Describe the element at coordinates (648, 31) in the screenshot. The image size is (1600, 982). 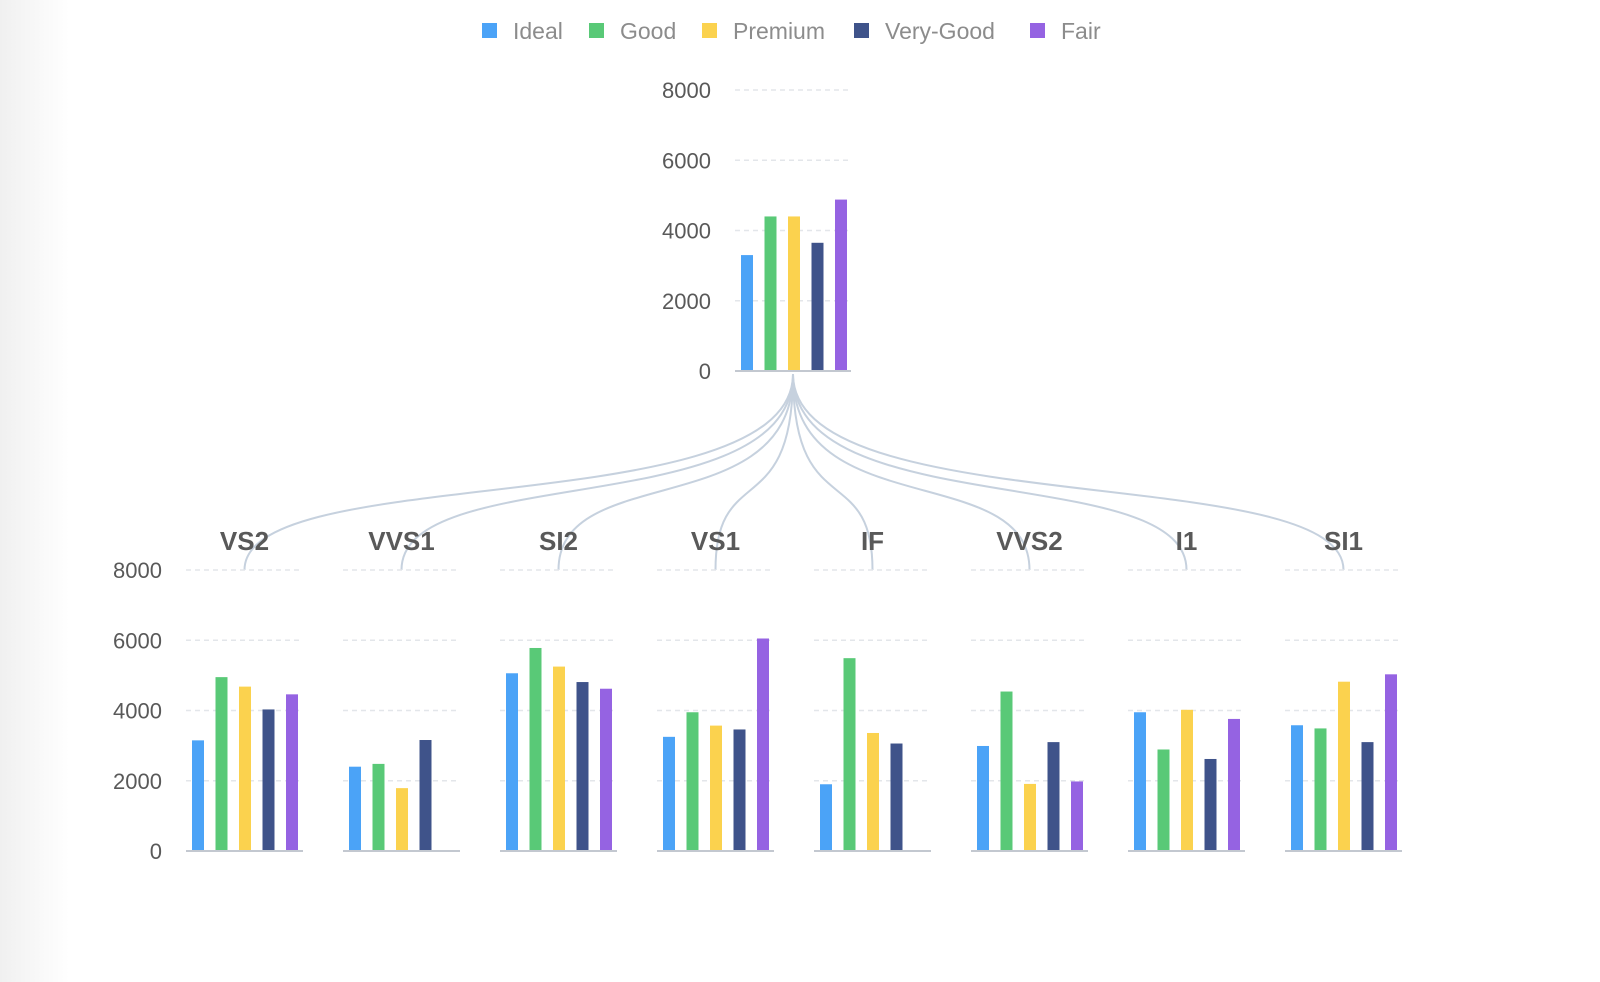
I see `legend-label: Good` at that location.